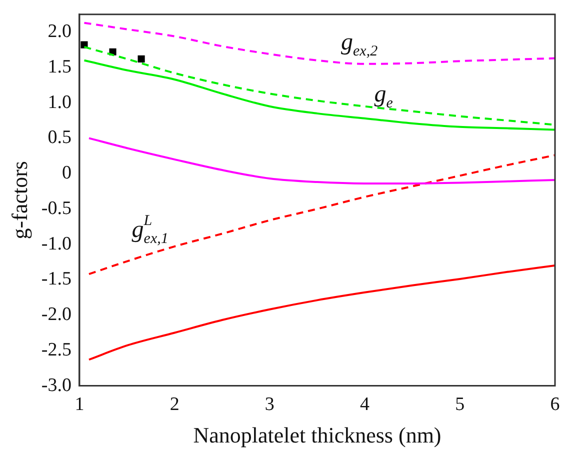  Describe the element at coordinates (60, 67) in the screenshot. I see `y-tick-label: 1.5` at that location.